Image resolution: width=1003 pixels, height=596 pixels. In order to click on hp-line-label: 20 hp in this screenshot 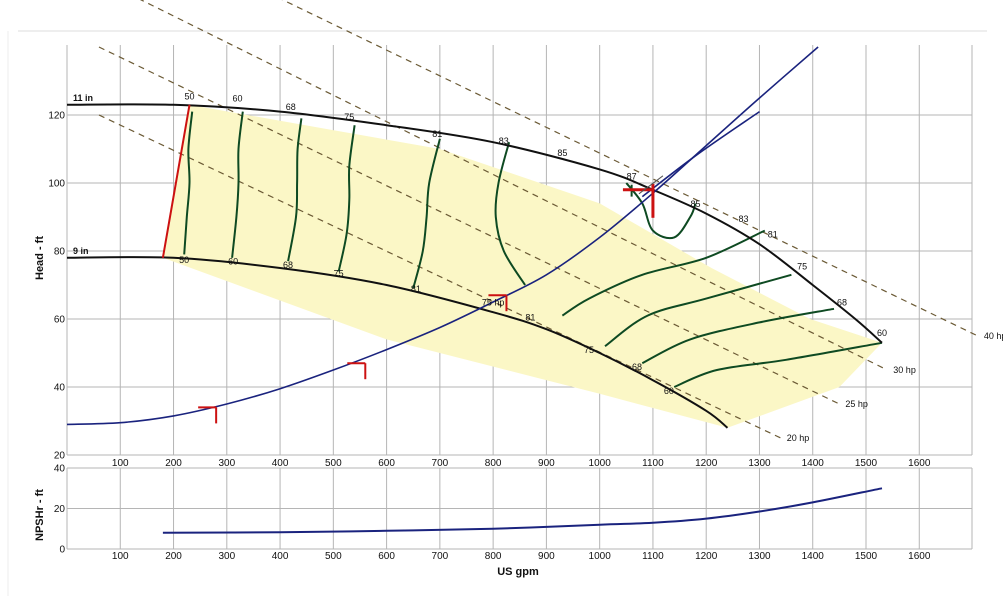, I will do `click(798, 438)`.